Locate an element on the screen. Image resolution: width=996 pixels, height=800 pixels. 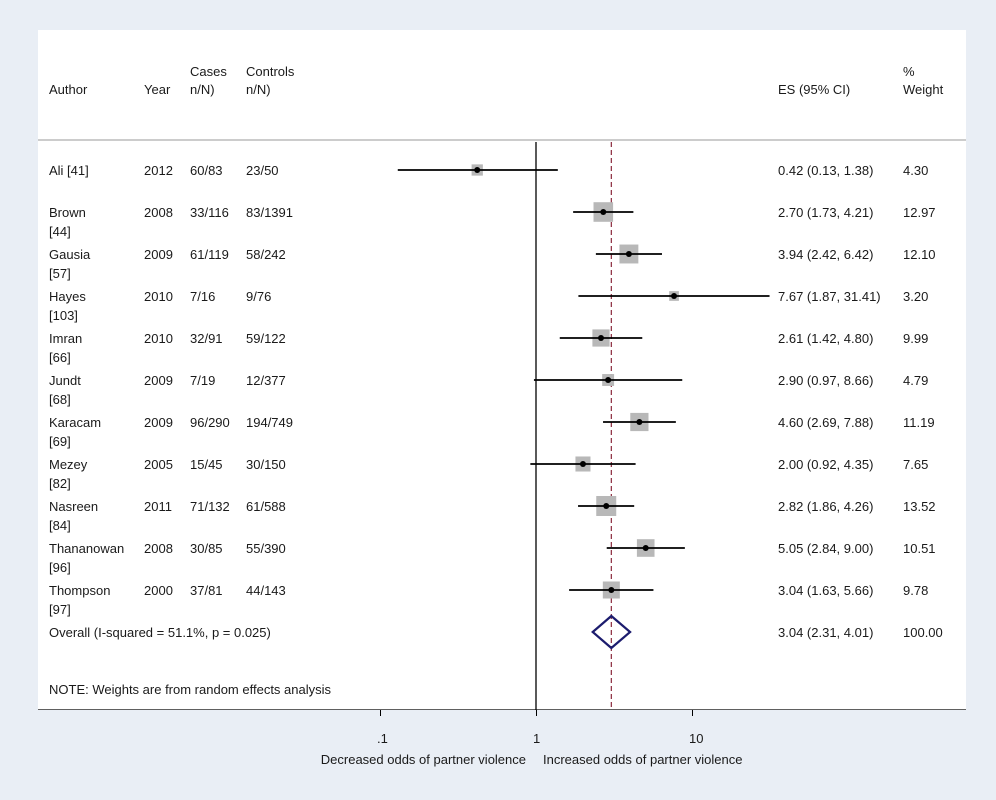
study-author: Thompson is located at coordinates (80, 590).